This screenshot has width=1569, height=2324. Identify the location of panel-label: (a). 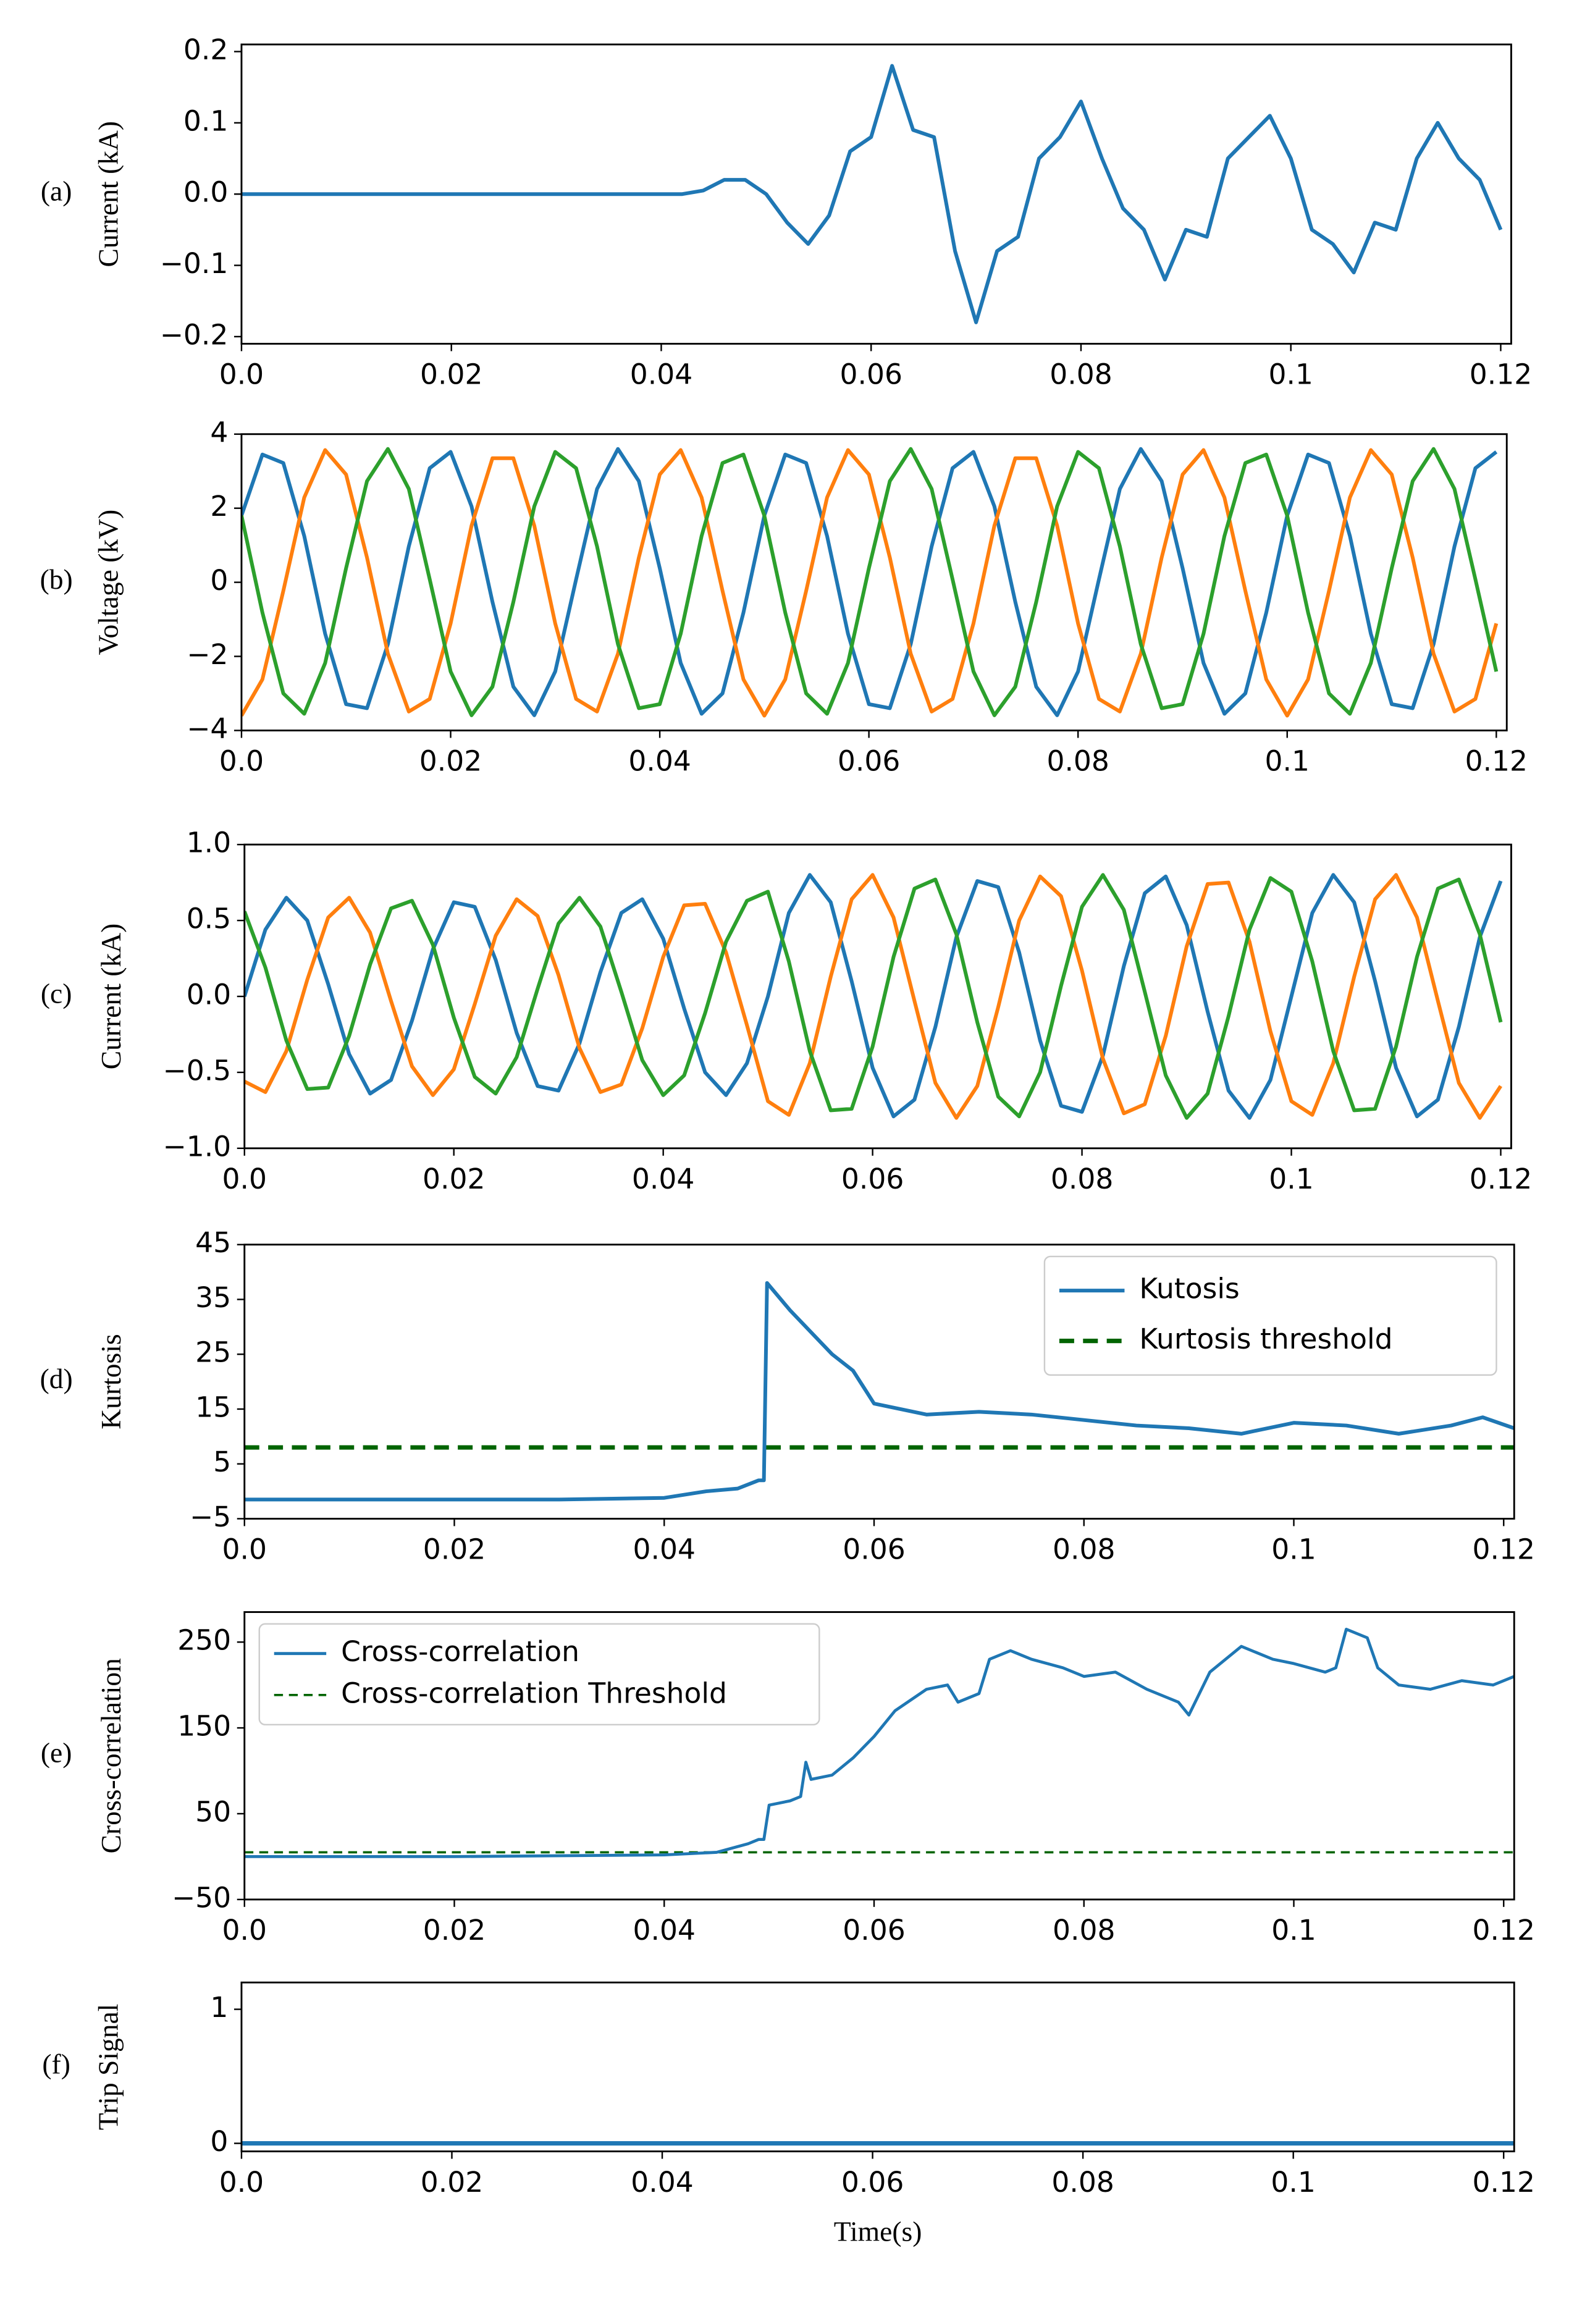
(56, 191).